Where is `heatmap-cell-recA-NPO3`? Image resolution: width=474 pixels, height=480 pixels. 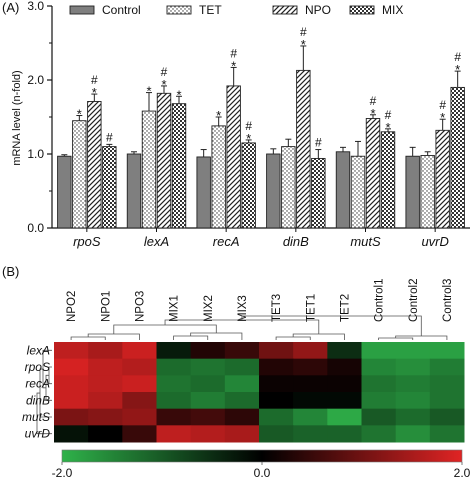
heatmap-cell-recA-NPO3 is located at coordinates (139, 384).